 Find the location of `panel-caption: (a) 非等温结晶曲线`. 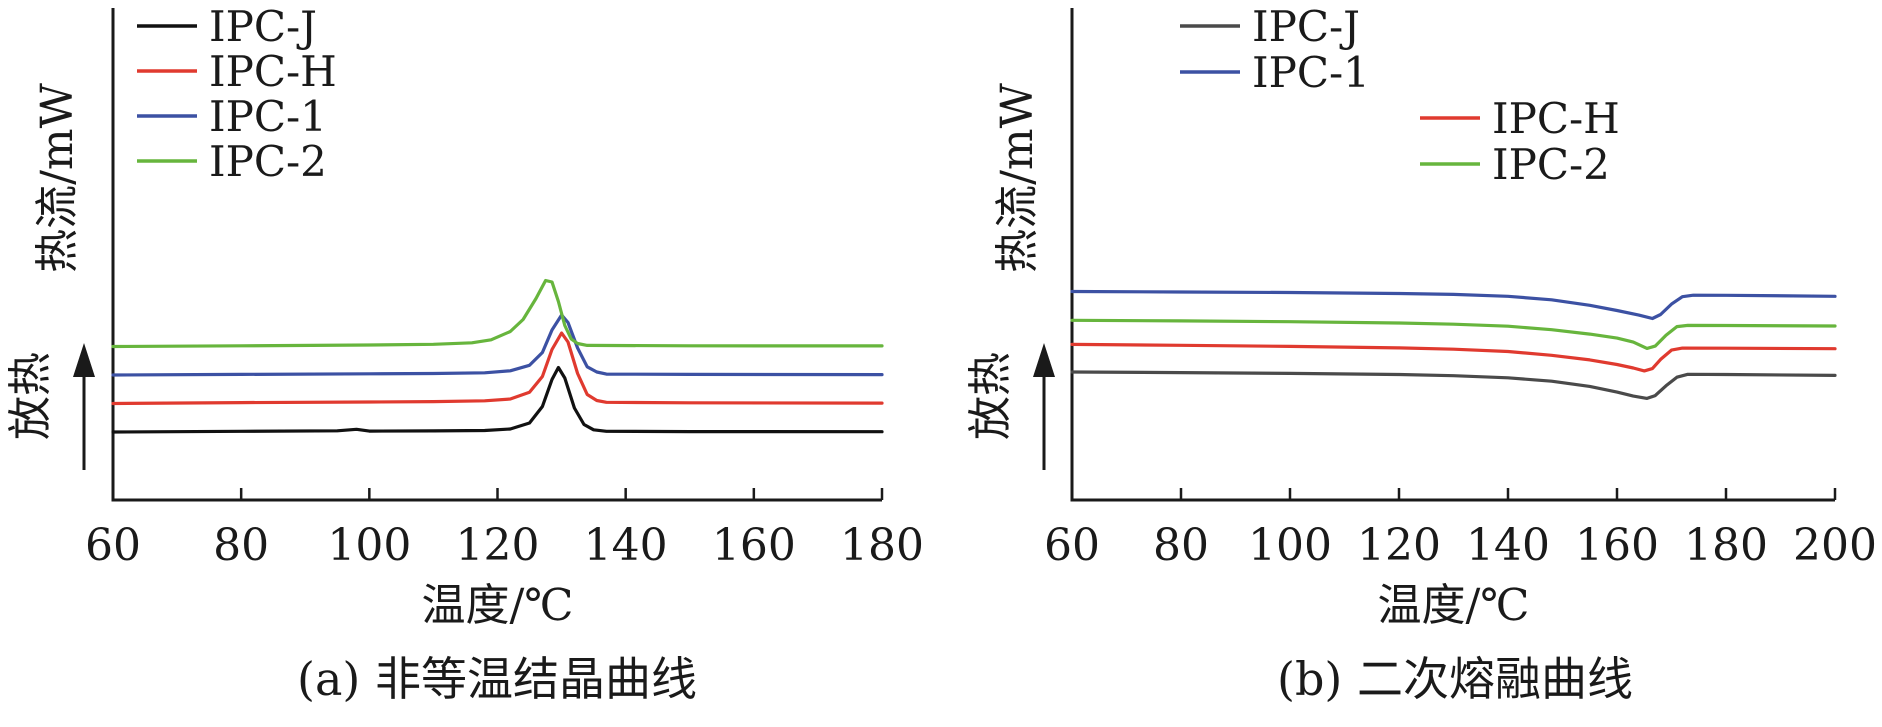

panel-caption: (a) 非等温结晶曲线 is located at coordinates (497, 679).